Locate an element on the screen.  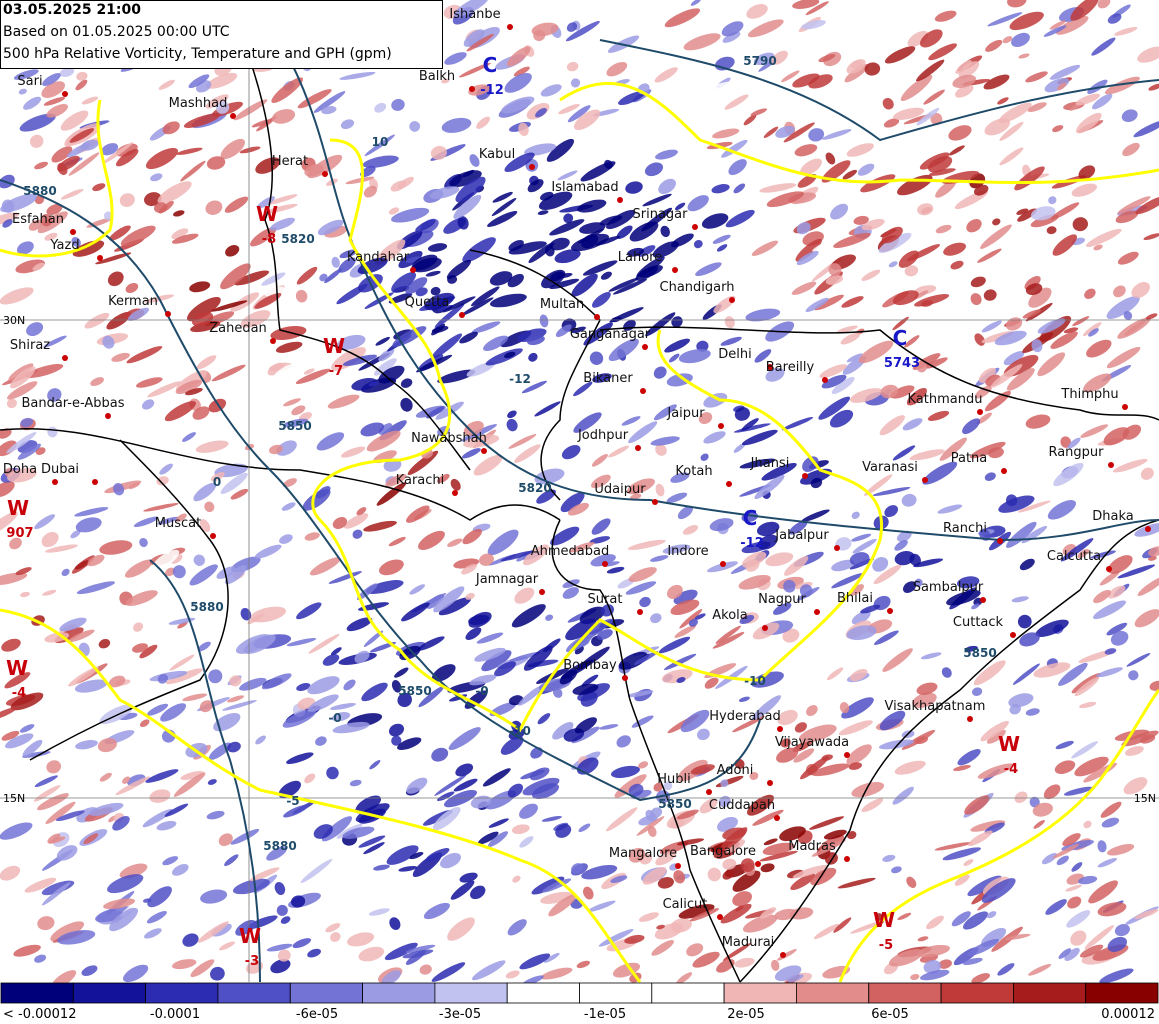
colorbar-swatch is located at coordinates (182, 993).